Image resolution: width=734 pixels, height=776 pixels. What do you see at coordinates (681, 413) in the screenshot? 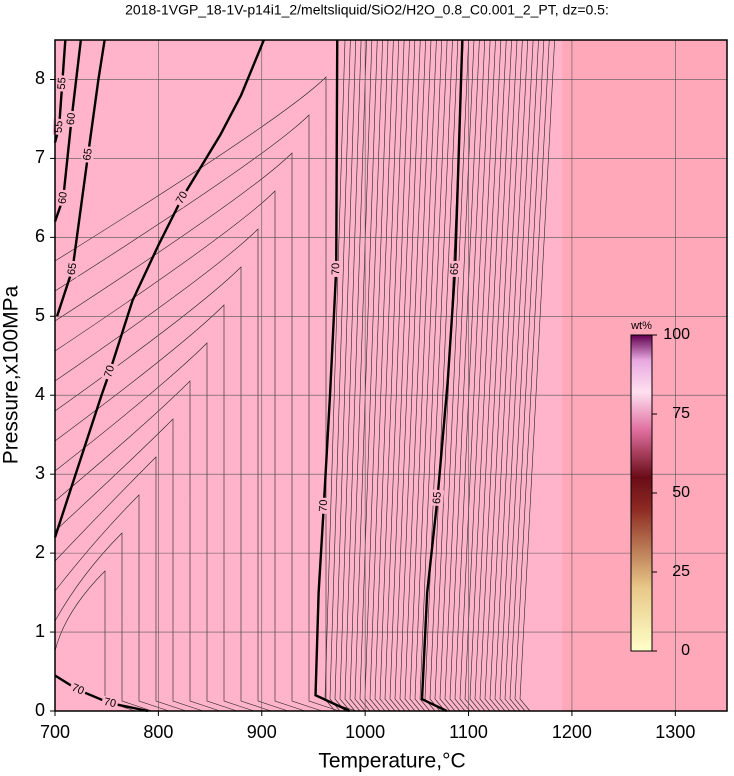
I see `colorbar-tick-label: 75` at bounding box center [681, 413].